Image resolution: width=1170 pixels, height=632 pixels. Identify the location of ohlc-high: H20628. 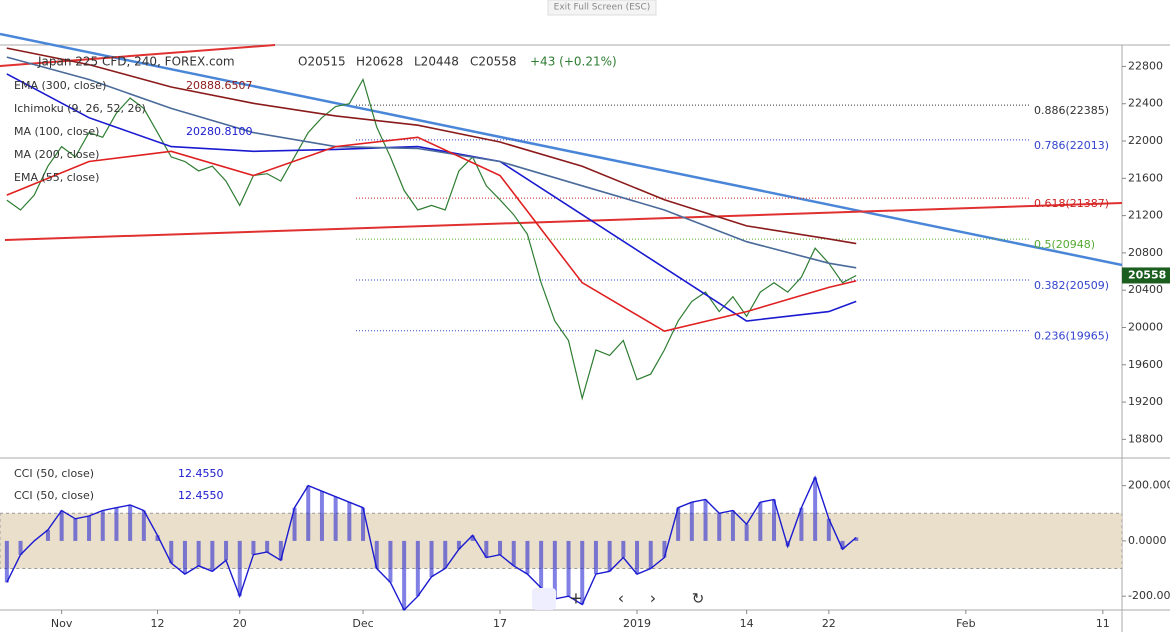
(379, 62).